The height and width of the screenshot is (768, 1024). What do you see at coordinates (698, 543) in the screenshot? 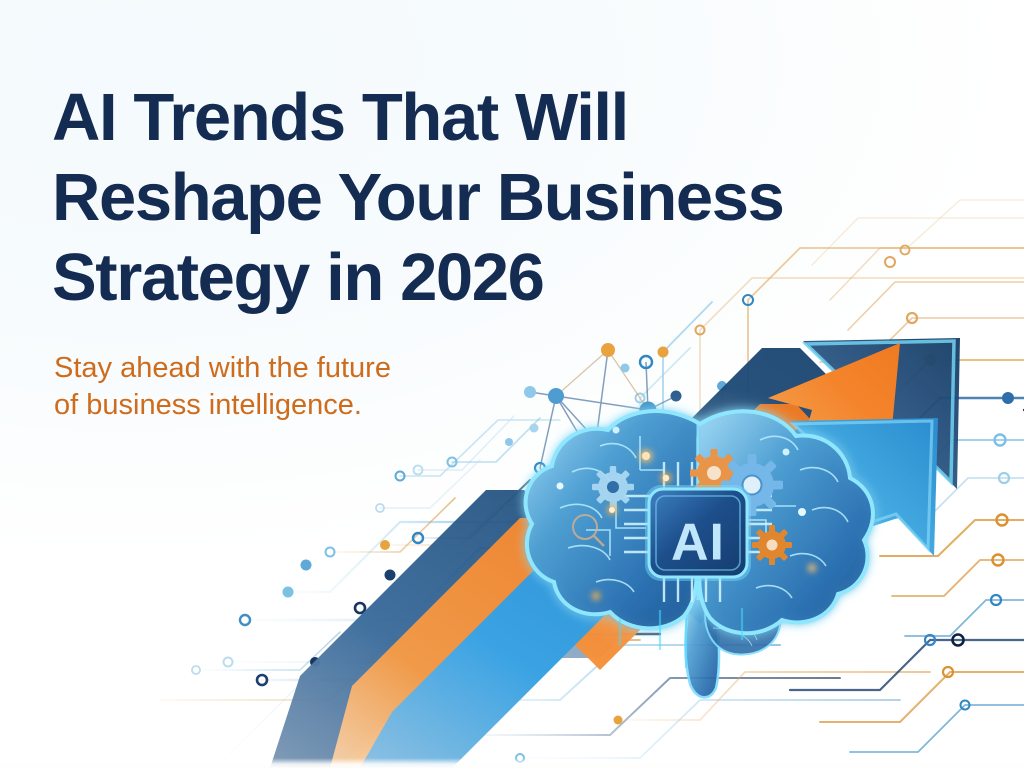
I see `ai-chip-label: AI` at bounding box center [698, 543].